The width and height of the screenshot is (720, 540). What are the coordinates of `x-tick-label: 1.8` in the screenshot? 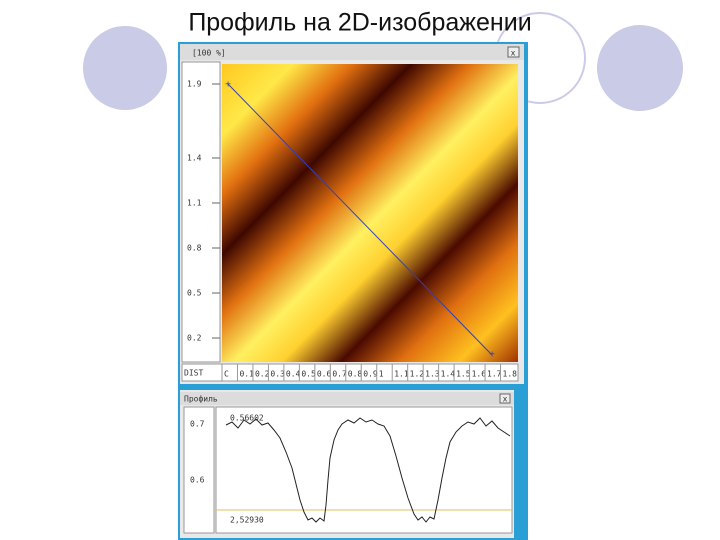 It's located at (510, 374).